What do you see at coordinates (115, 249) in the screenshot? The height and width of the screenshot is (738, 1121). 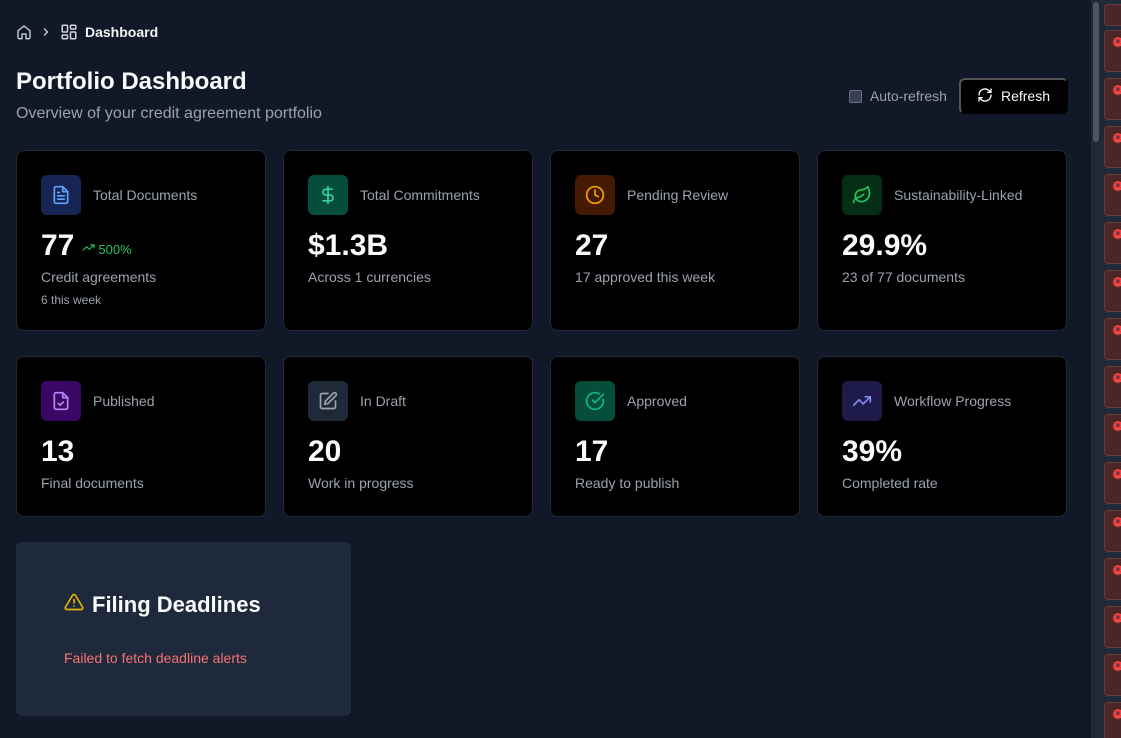 I see `trend-value: 500%` at bounding box center [115, 249].